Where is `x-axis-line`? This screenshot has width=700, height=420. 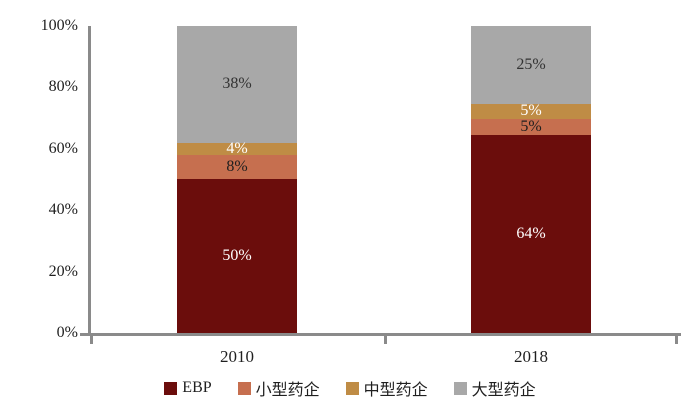
x-axis-line is located at coordinates (380, 334).